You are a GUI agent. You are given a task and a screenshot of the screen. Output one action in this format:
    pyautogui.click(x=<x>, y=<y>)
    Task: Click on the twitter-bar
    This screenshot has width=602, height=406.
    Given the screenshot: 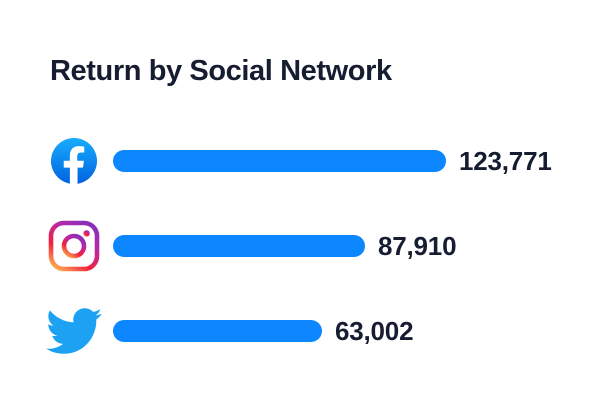 What is the action you would take?
    pyautogui.click(x=217, y=331)
    